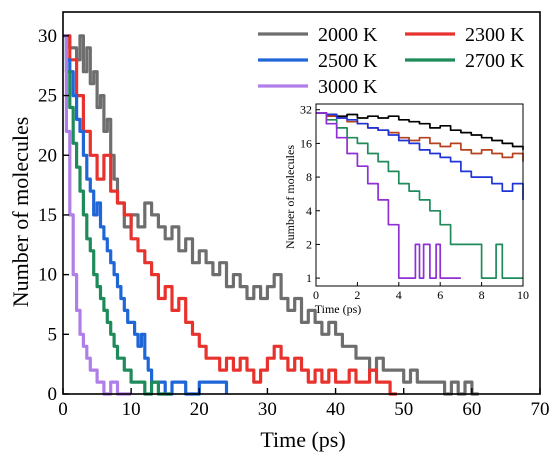 This screenshot has height=467, width=550. I want to click on inset-y-axis-label: Number of molecules, so click(290, 197).